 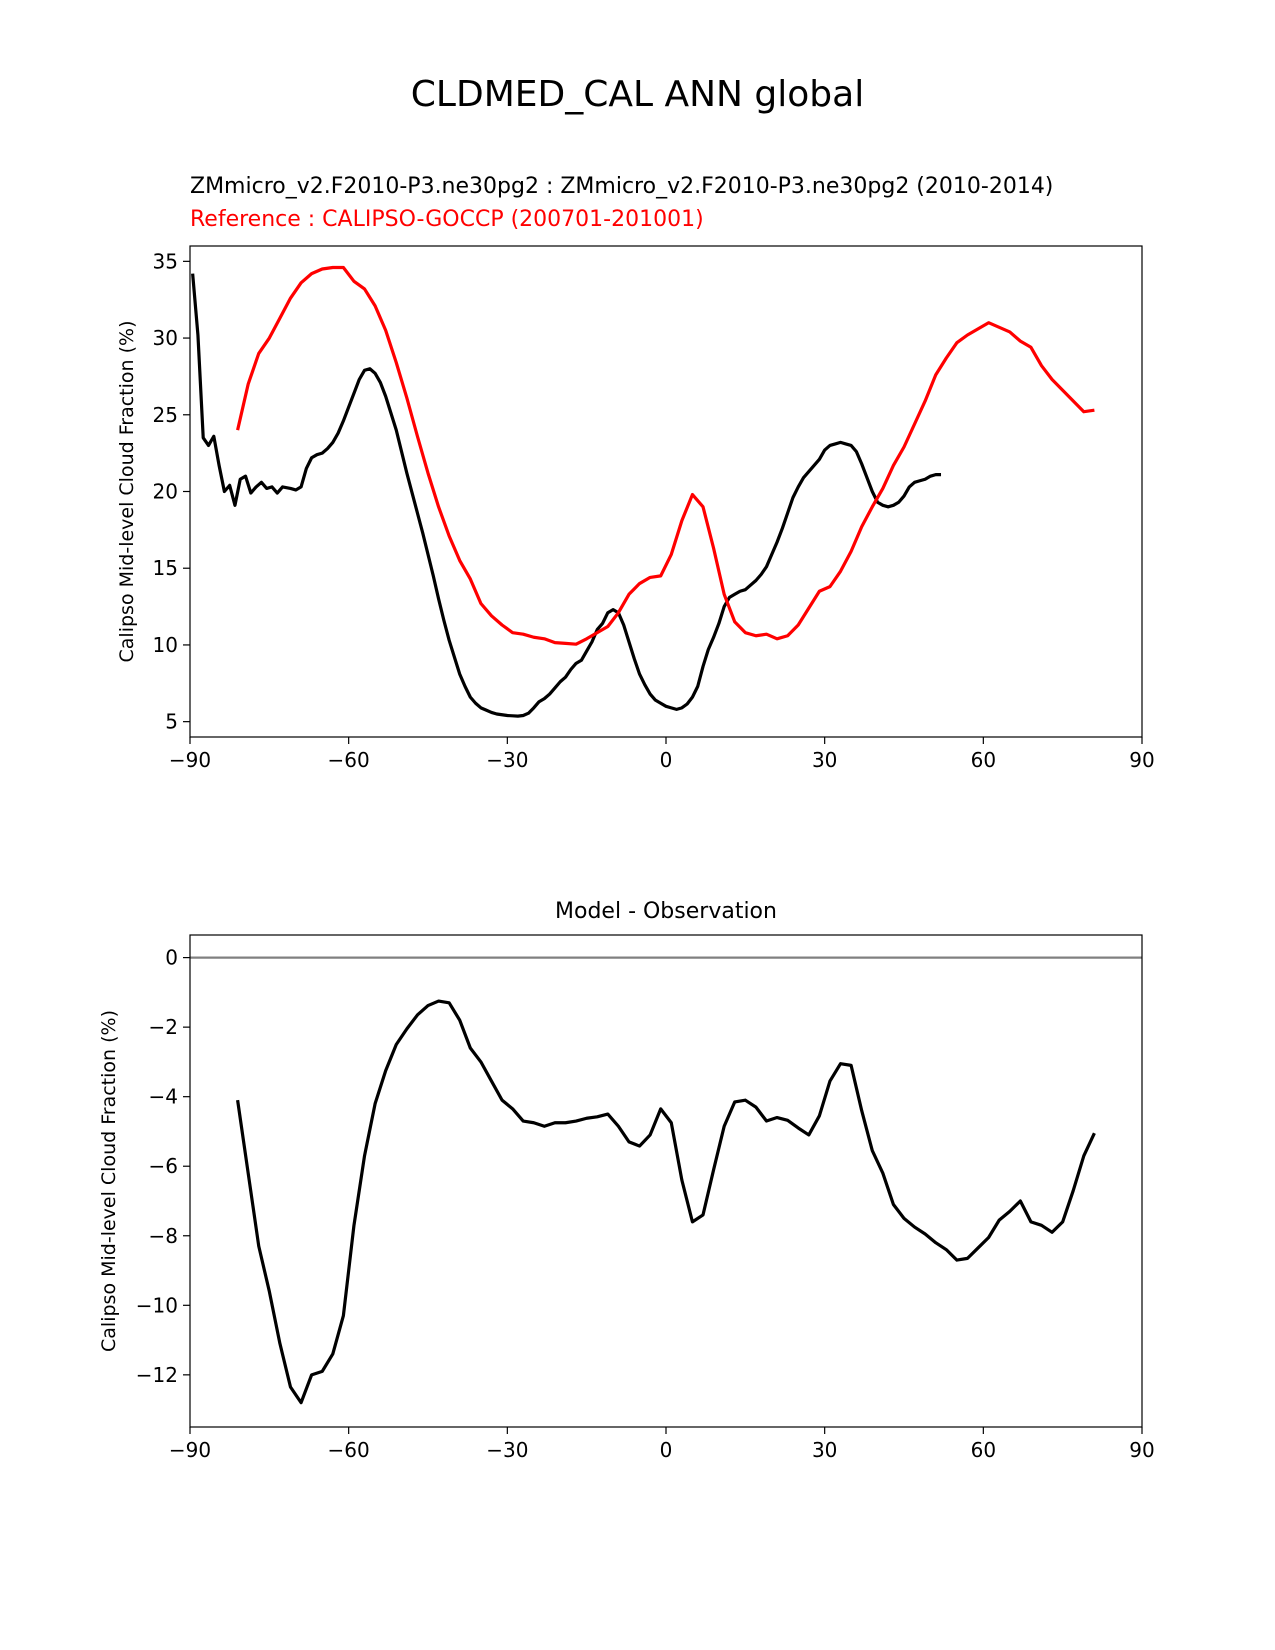 What do you see at coordinates (666, 911) in the screenshot?
I see `difference-panel-title: Model - Observation` at bounding box center [666, 911].